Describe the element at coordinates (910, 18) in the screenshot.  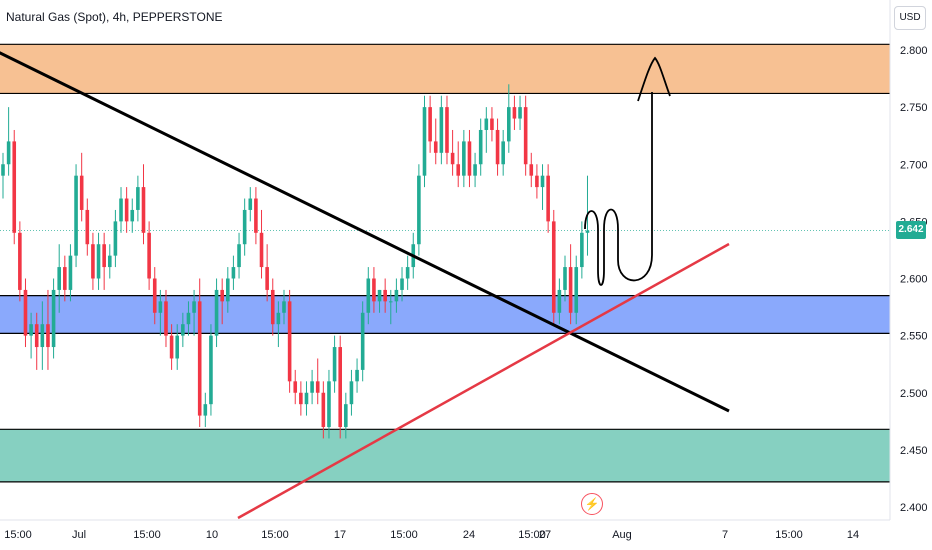
I see `currency-button: USD` at that location.